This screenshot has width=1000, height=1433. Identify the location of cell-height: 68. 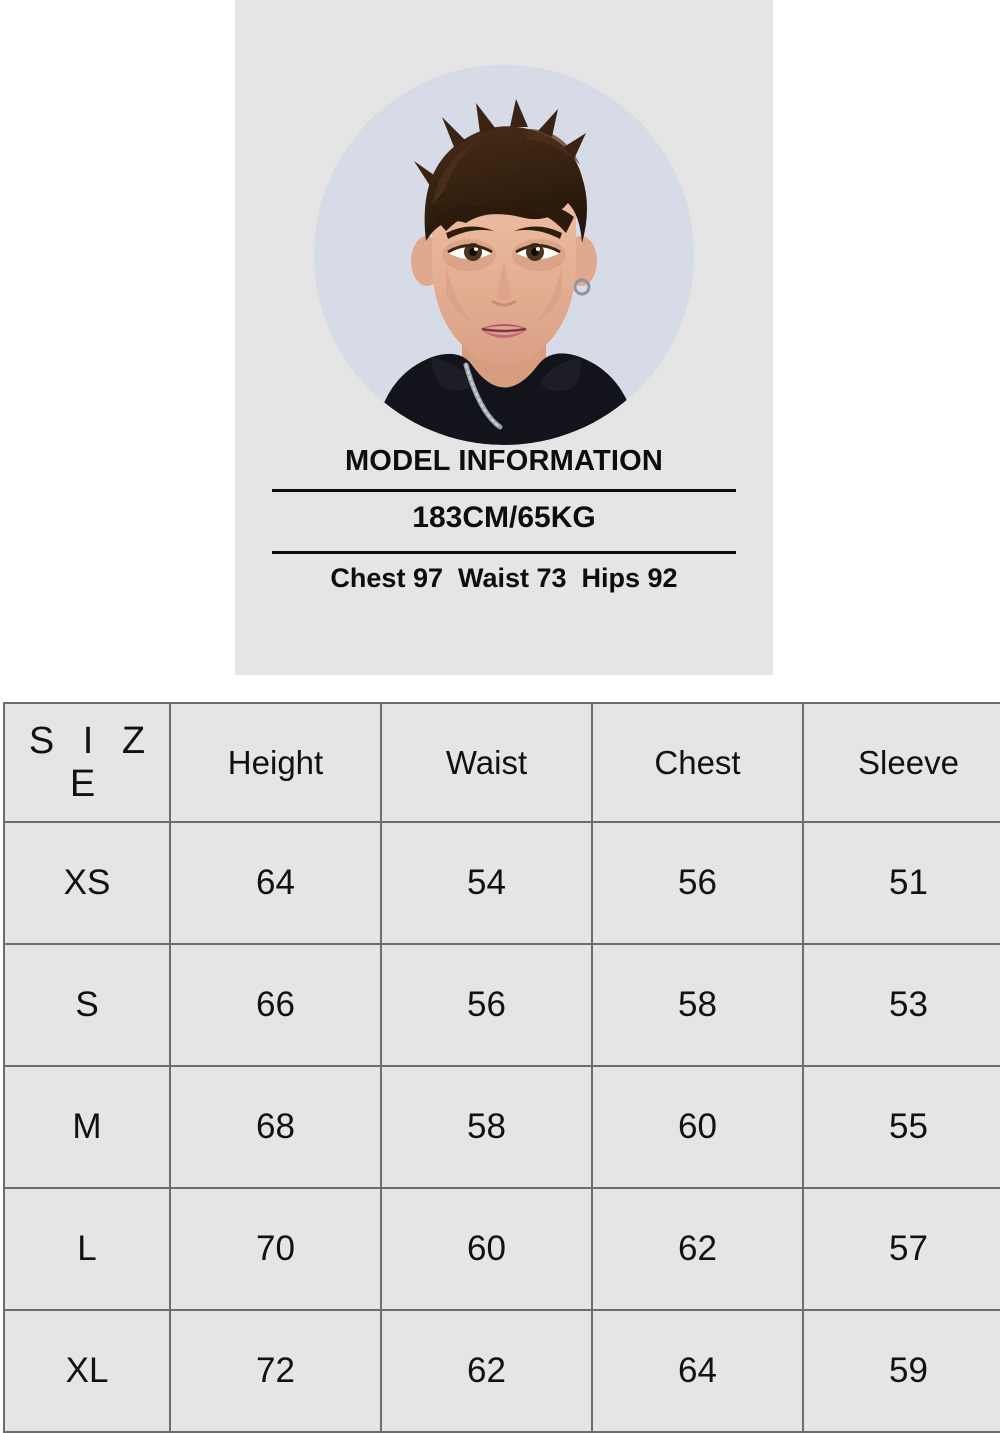
(275, 1127).